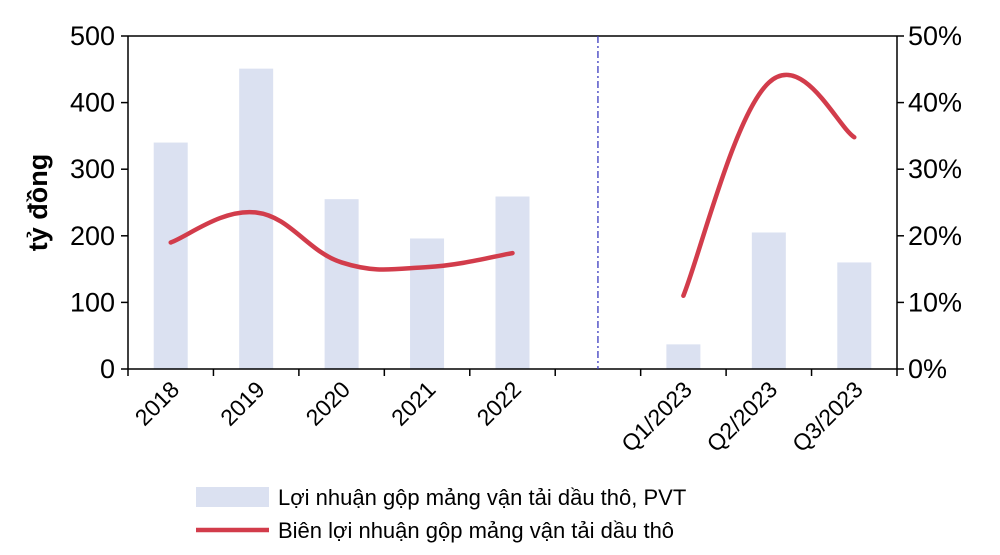  I want to click on y2-tick-labels: 0% 10% 20% 30% 40% 50%, so click(935, 202).